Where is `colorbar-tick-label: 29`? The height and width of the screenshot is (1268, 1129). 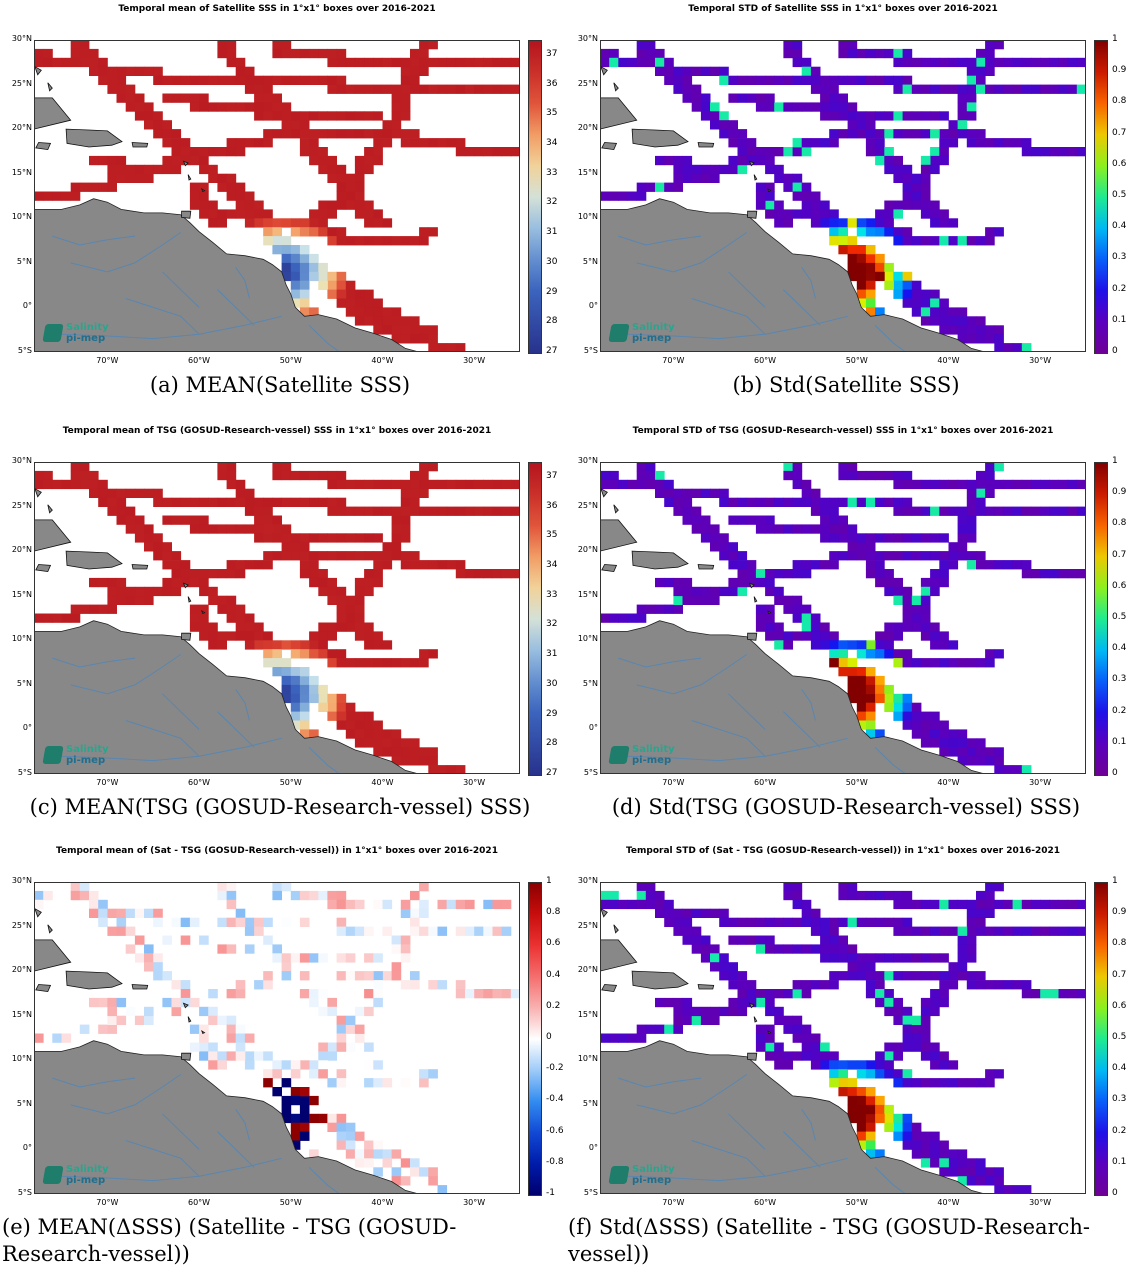 colorbar-tick-label: 29 is located at coordinates (552, 713).